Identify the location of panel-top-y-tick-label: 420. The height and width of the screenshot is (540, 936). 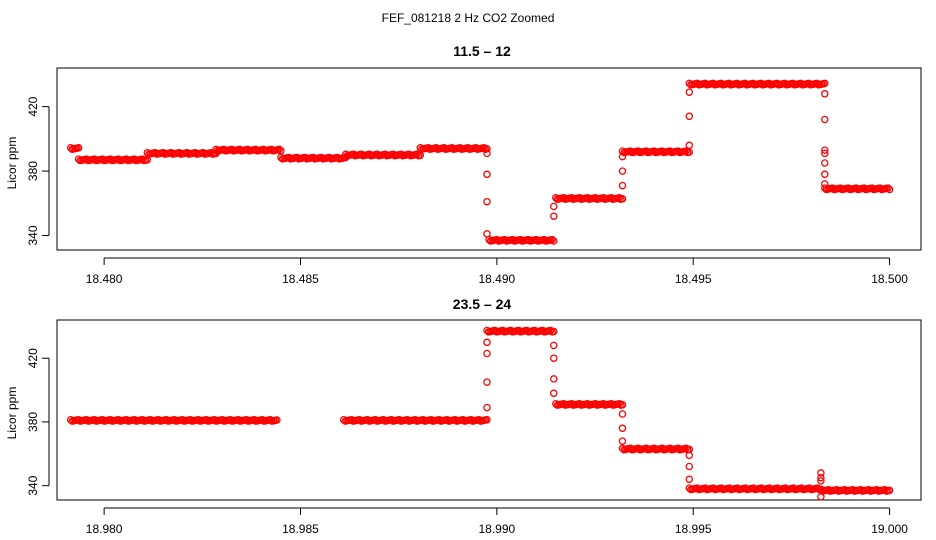
(33, 106).